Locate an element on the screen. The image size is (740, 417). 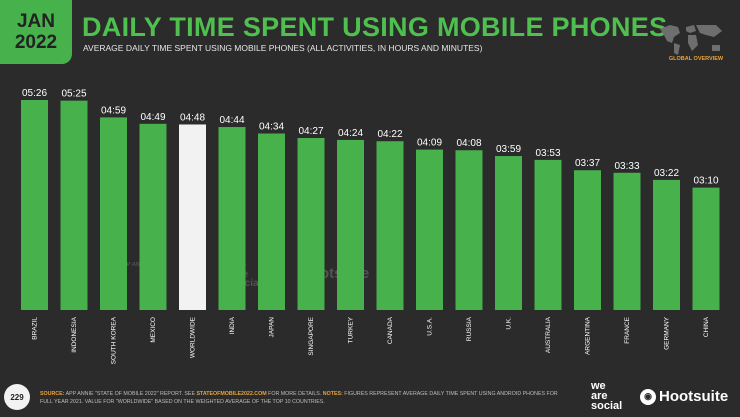
notes-label: NOTES: is located at coordinates (332, 394).